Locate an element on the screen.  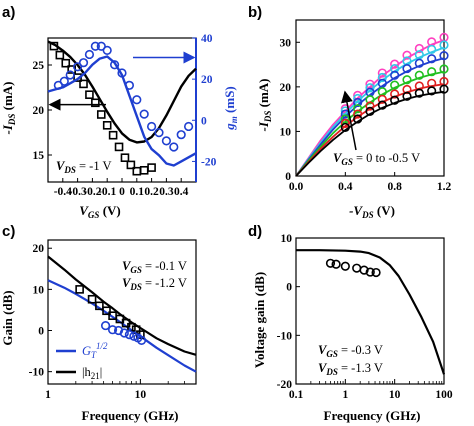
panel-d-xtick-label: 0.1 is located at coordinates (296, 395).